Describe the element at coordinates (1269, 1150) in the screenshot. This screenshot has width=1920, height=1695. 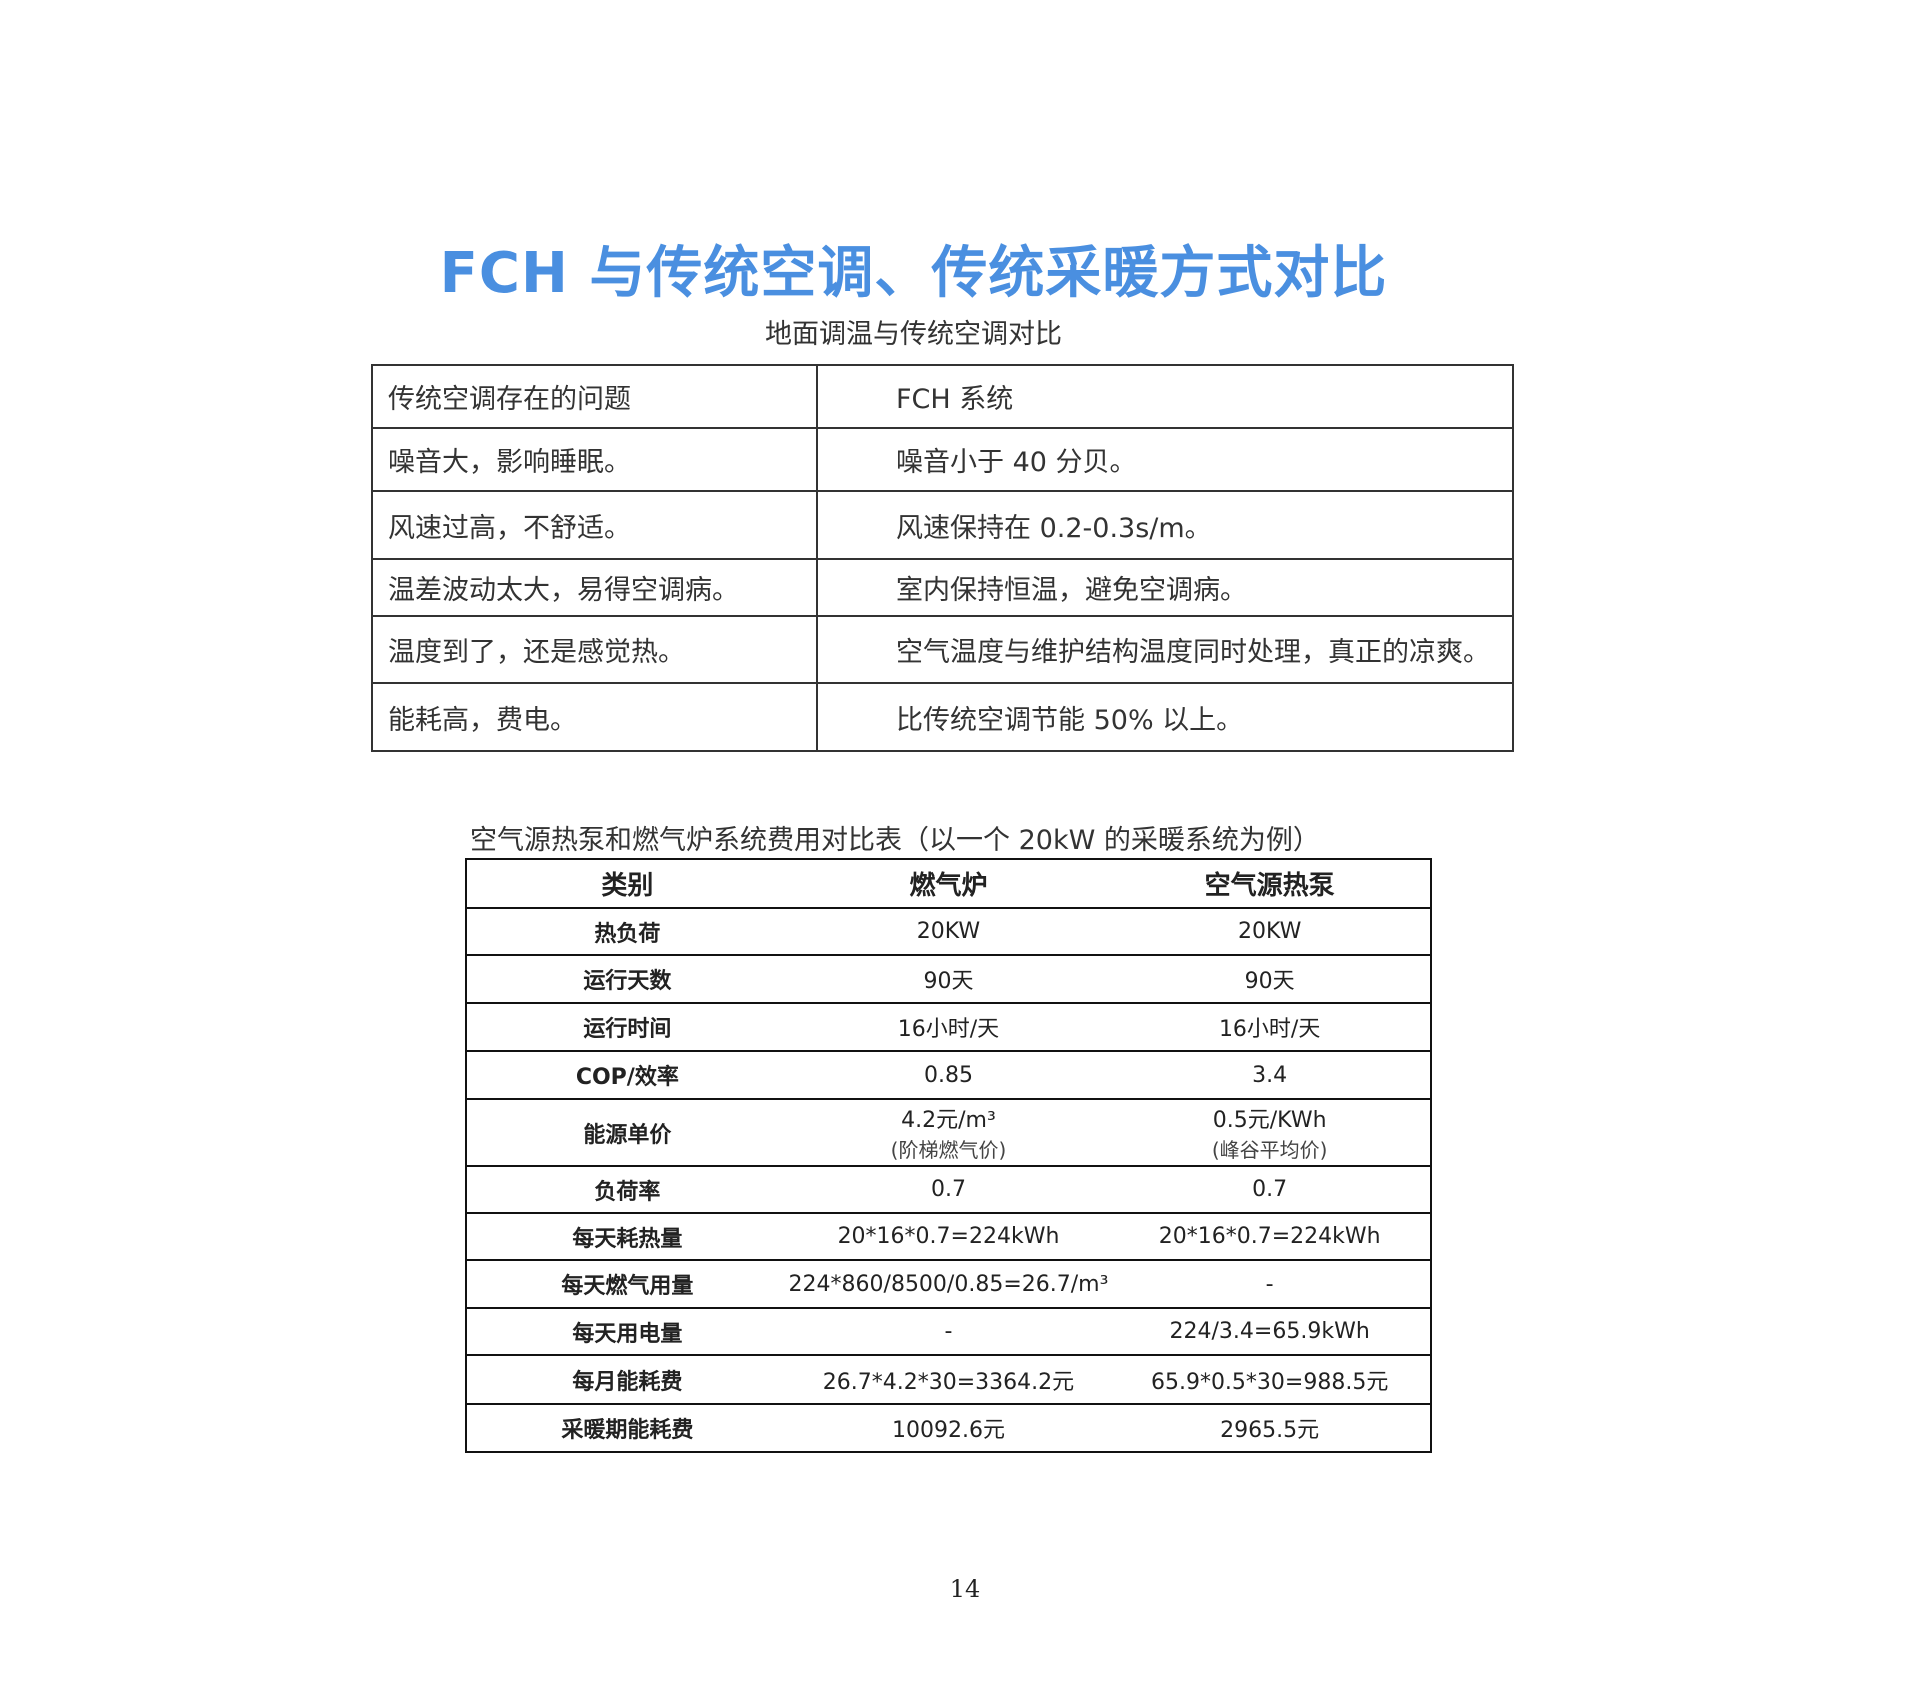
I see `price-note: (峰谷平均价)` at that location.